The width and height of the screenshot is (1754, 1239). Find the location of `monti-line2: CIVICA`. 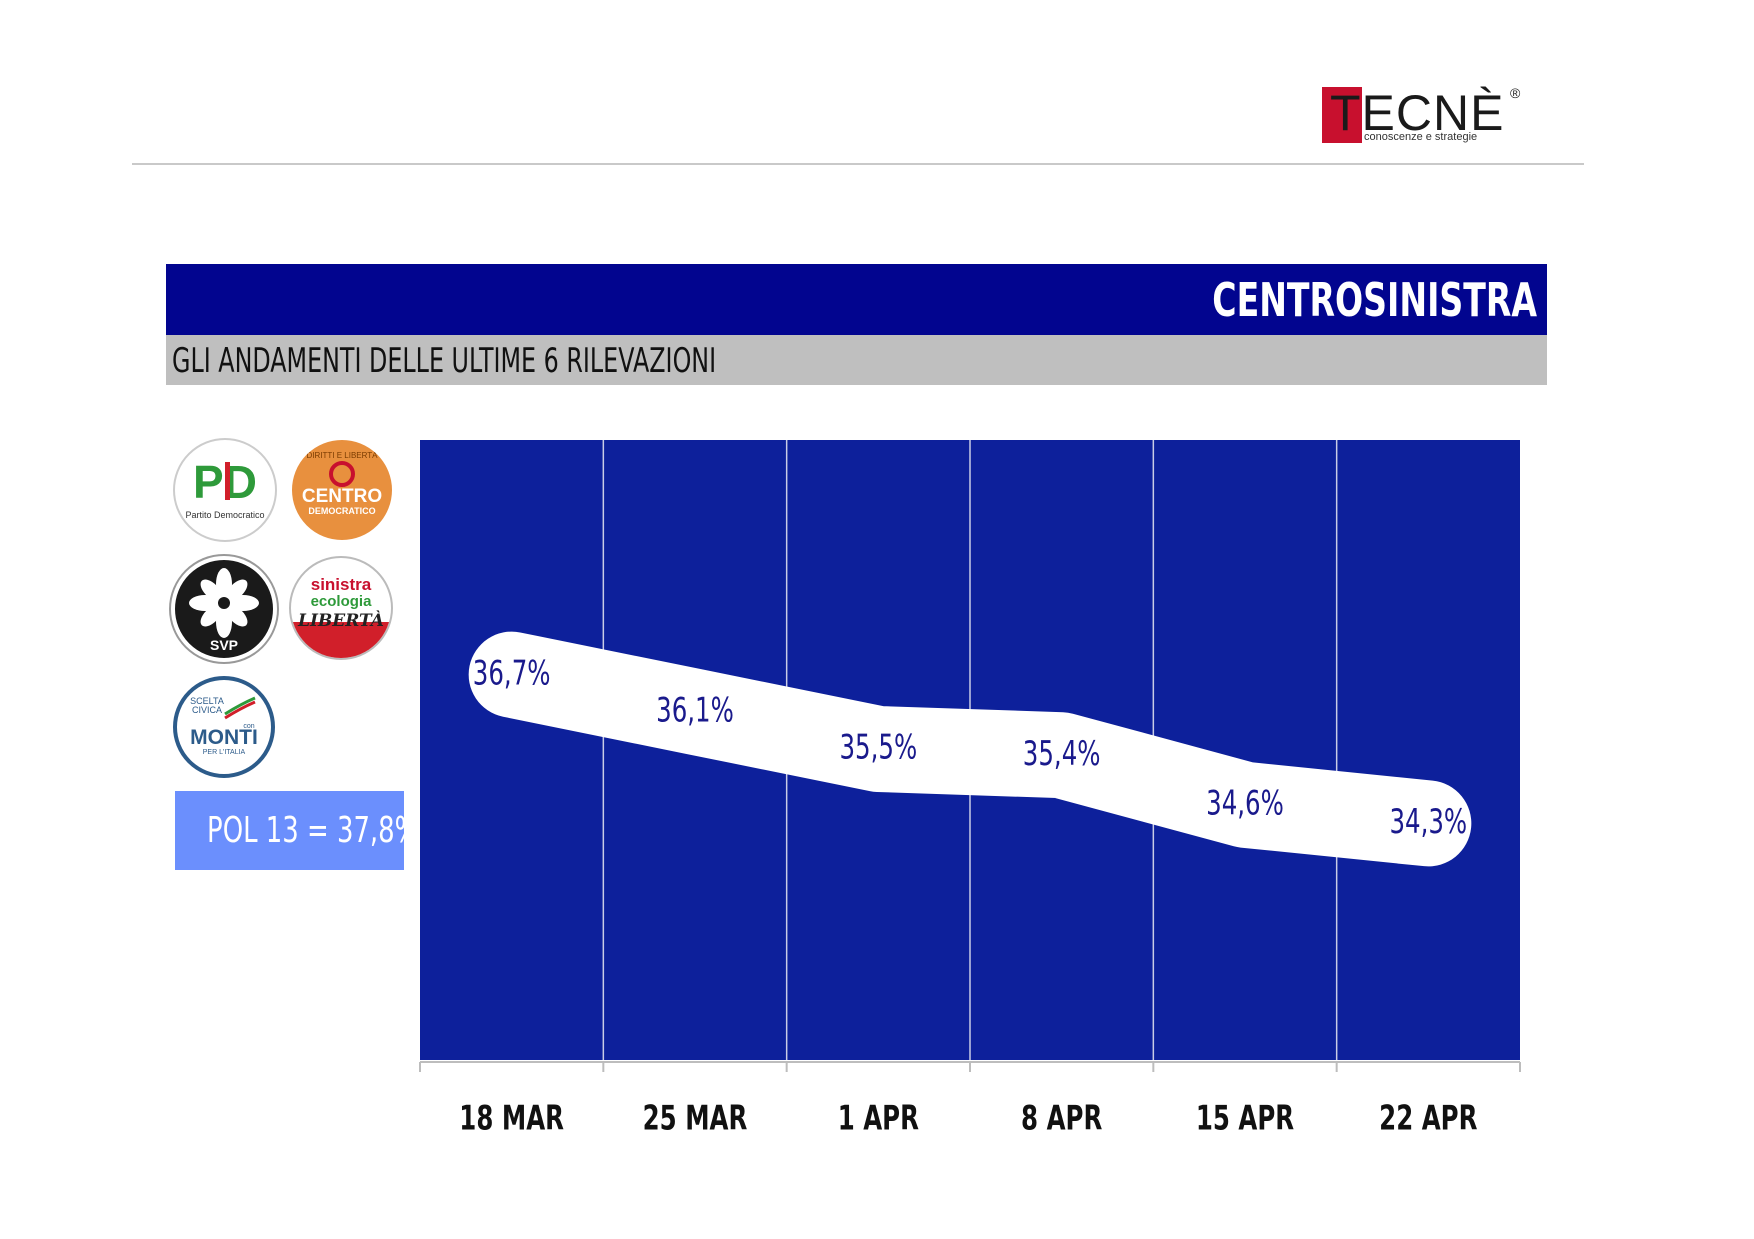

monti-line2: CIVICA is located at coordinates (207, 710).